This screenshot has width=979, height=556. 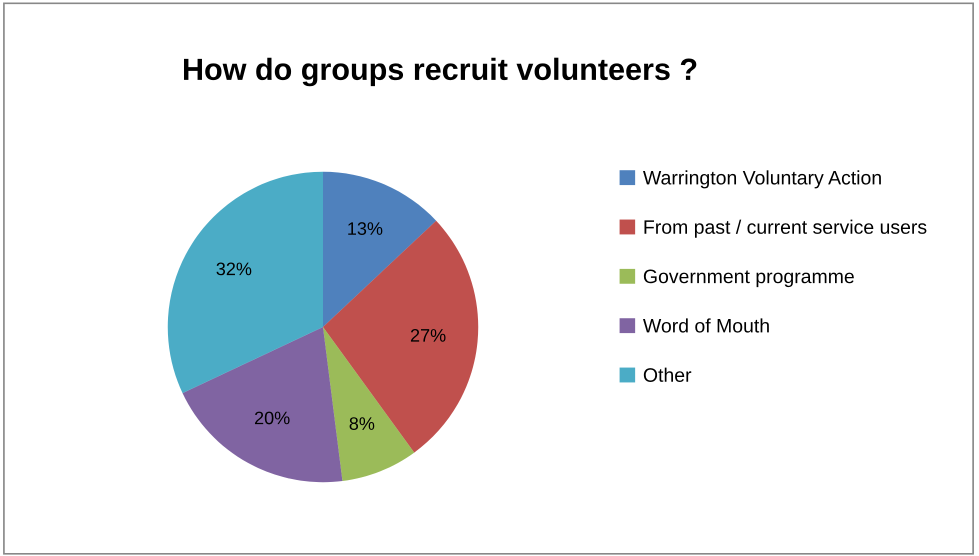 I want to click on legend-label: Word of Mouth, so click(x=706, y=325).